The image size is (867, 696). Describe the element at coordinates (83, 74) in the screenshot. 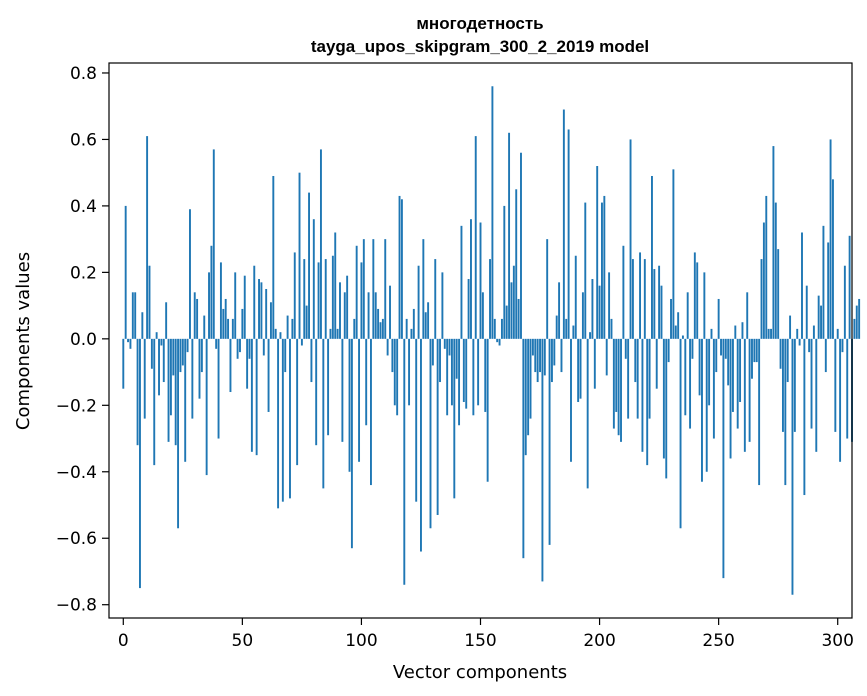

I see `y-tick-label: 0.8` at that location.